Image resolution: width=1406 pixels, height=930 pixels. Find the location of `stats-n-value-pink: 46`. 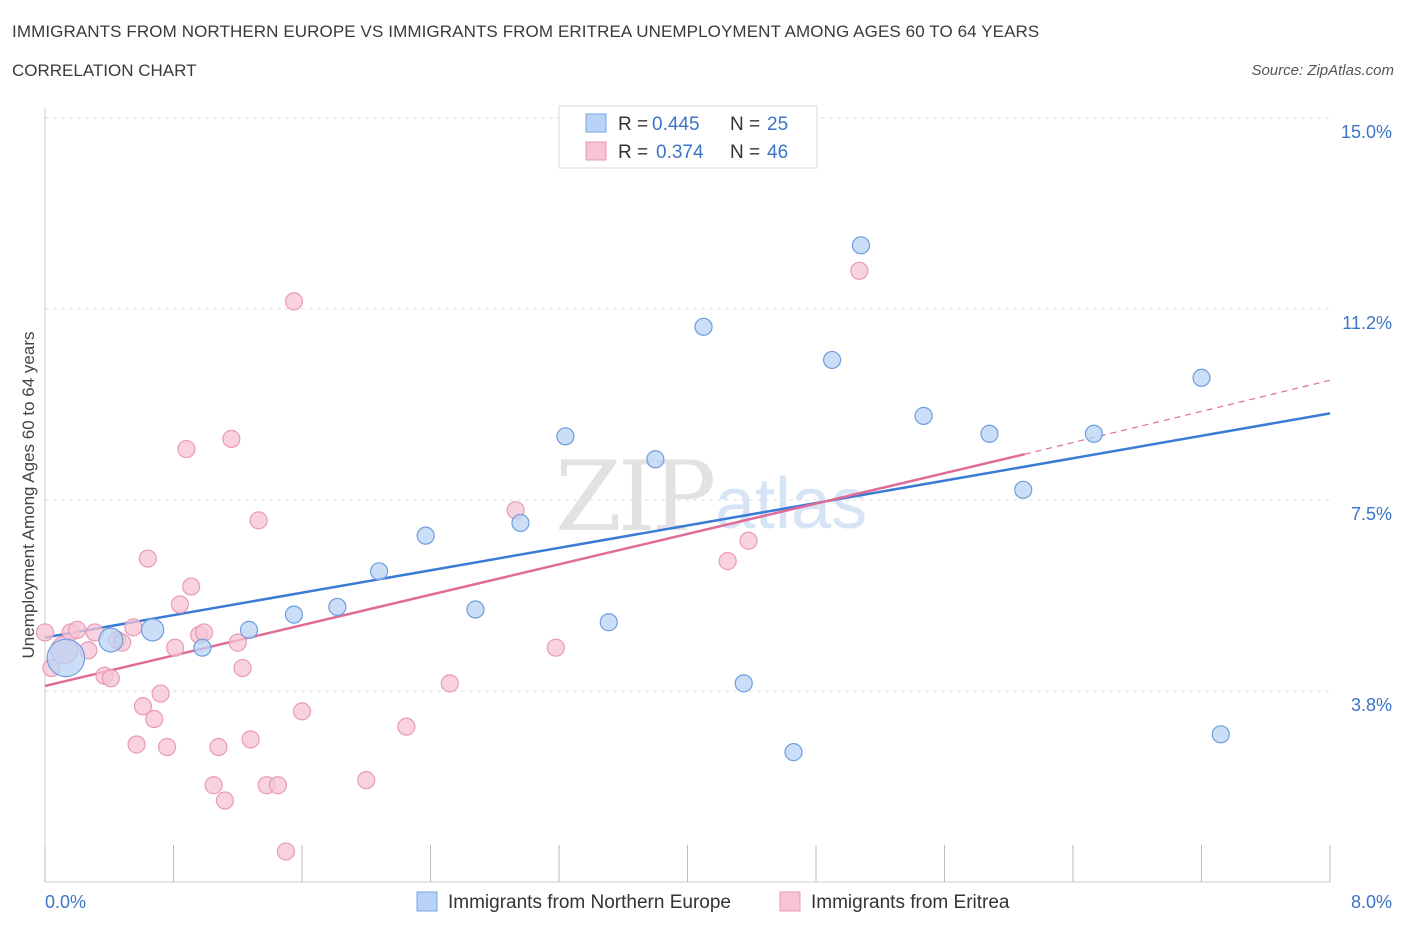

stats-n-value-pink: 46 is located at coordinates (777, 152).